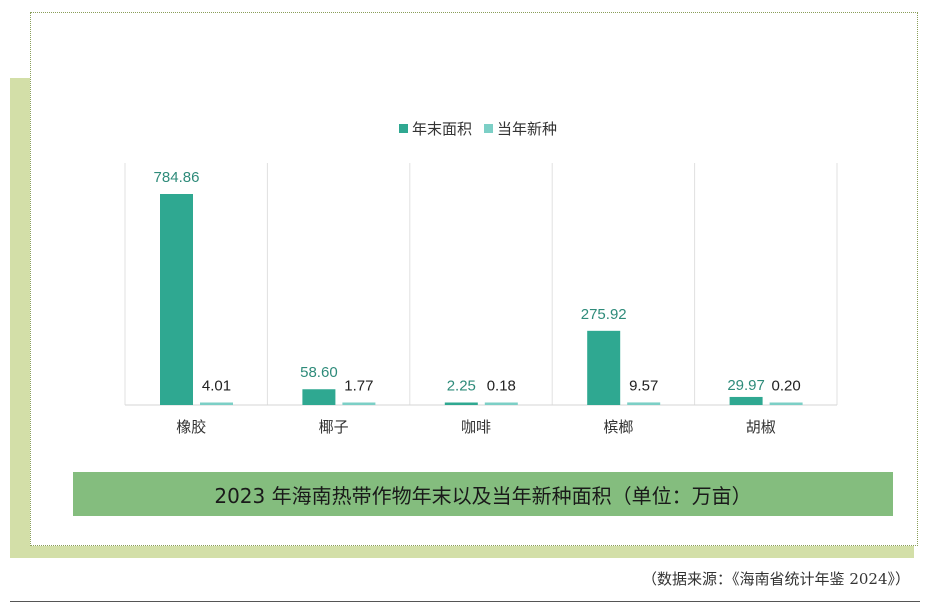  Describe the element at coordinates (461, 386) in the screenshot. I see `data-label: 2.25` at that location.